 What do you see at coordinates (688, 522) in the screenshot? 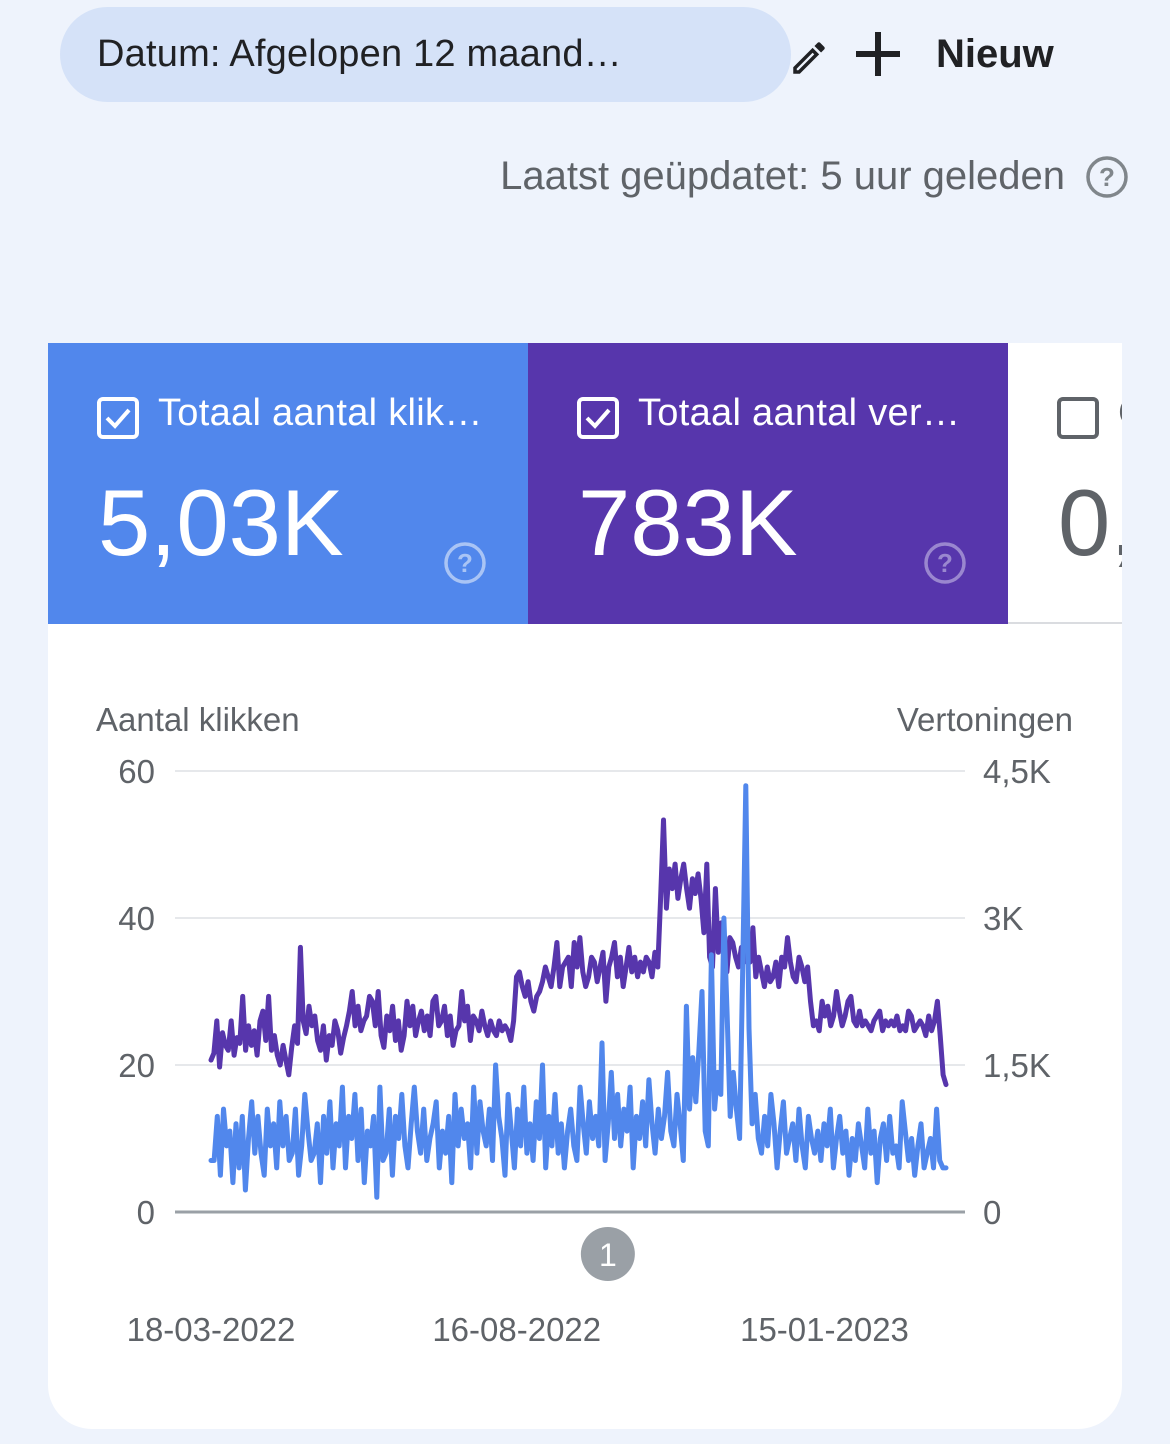
I see `metric-value: 783K` at bounding box center [688, 522].